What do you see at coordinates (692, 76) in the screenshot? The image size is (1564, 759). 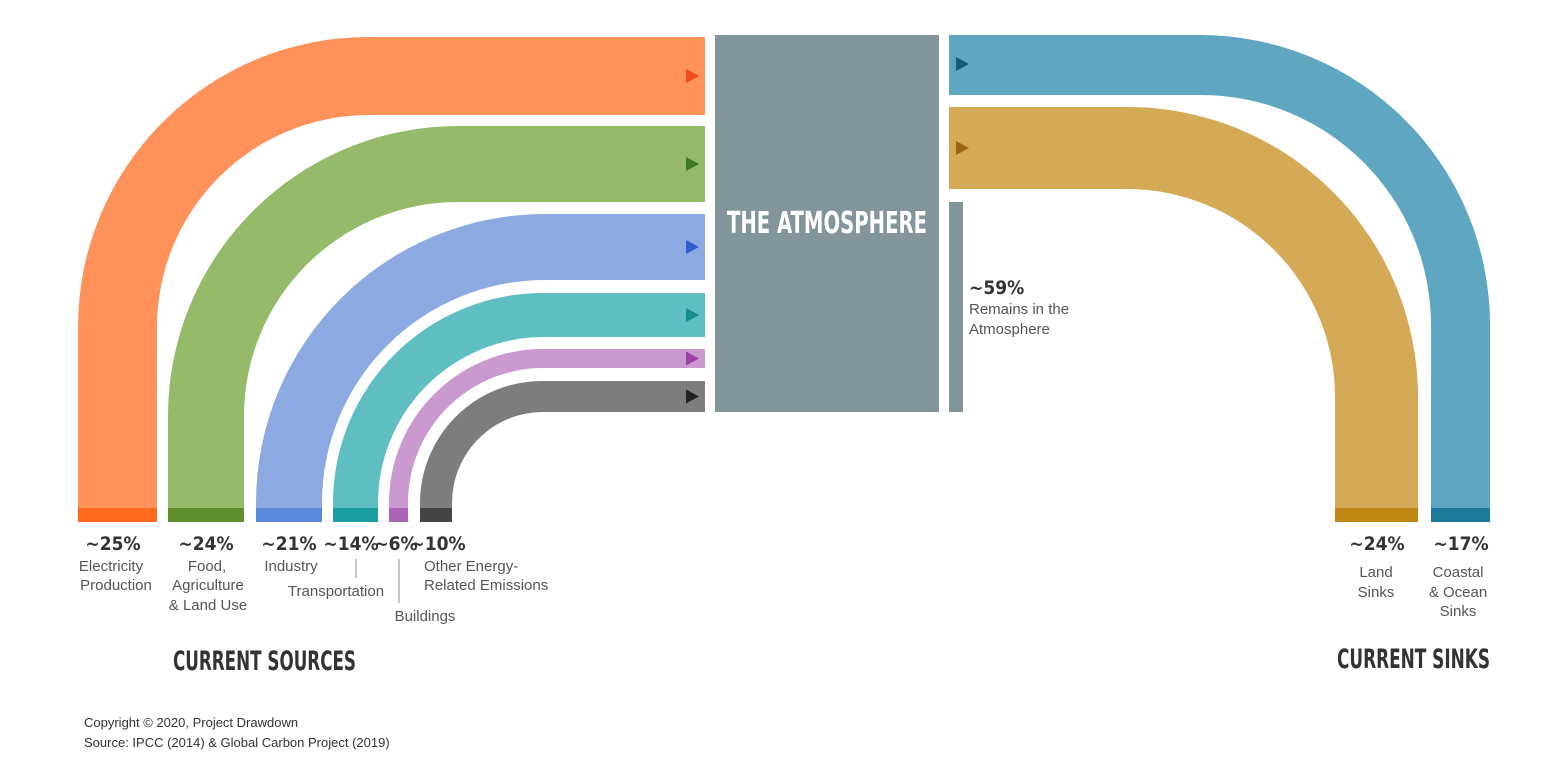 I see `source-arrow-electricity` at bounding box center [692, 76].